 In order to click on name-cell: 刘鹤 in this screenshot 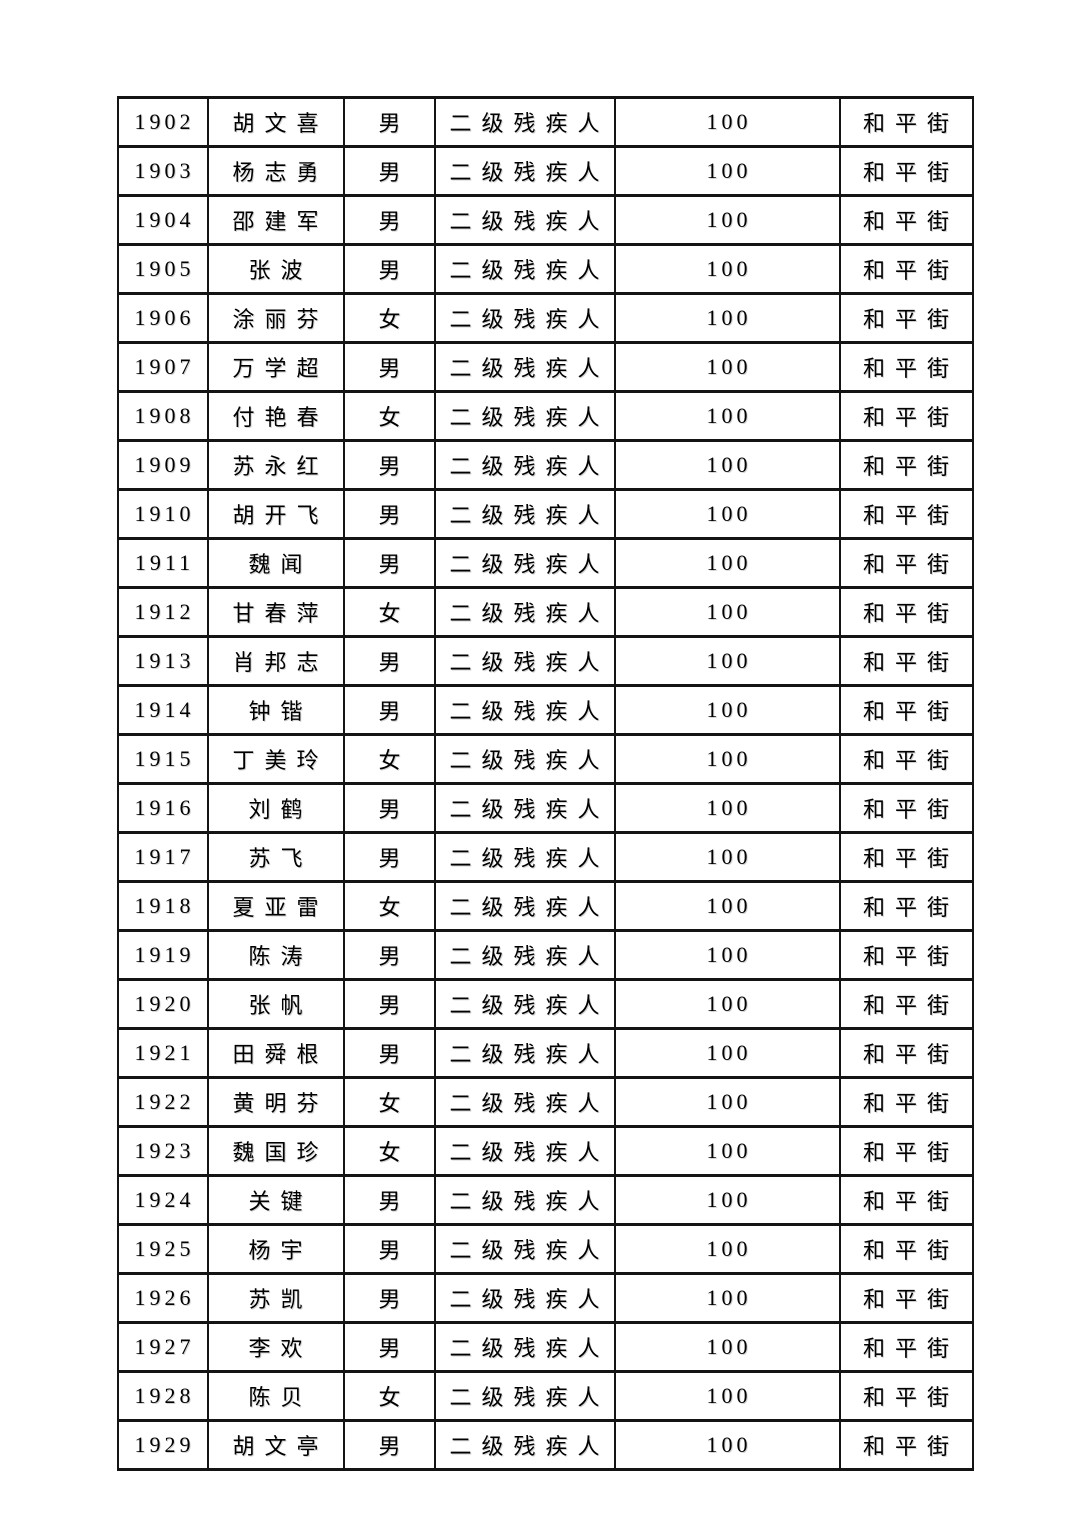, I will do `click(276, 808)`.